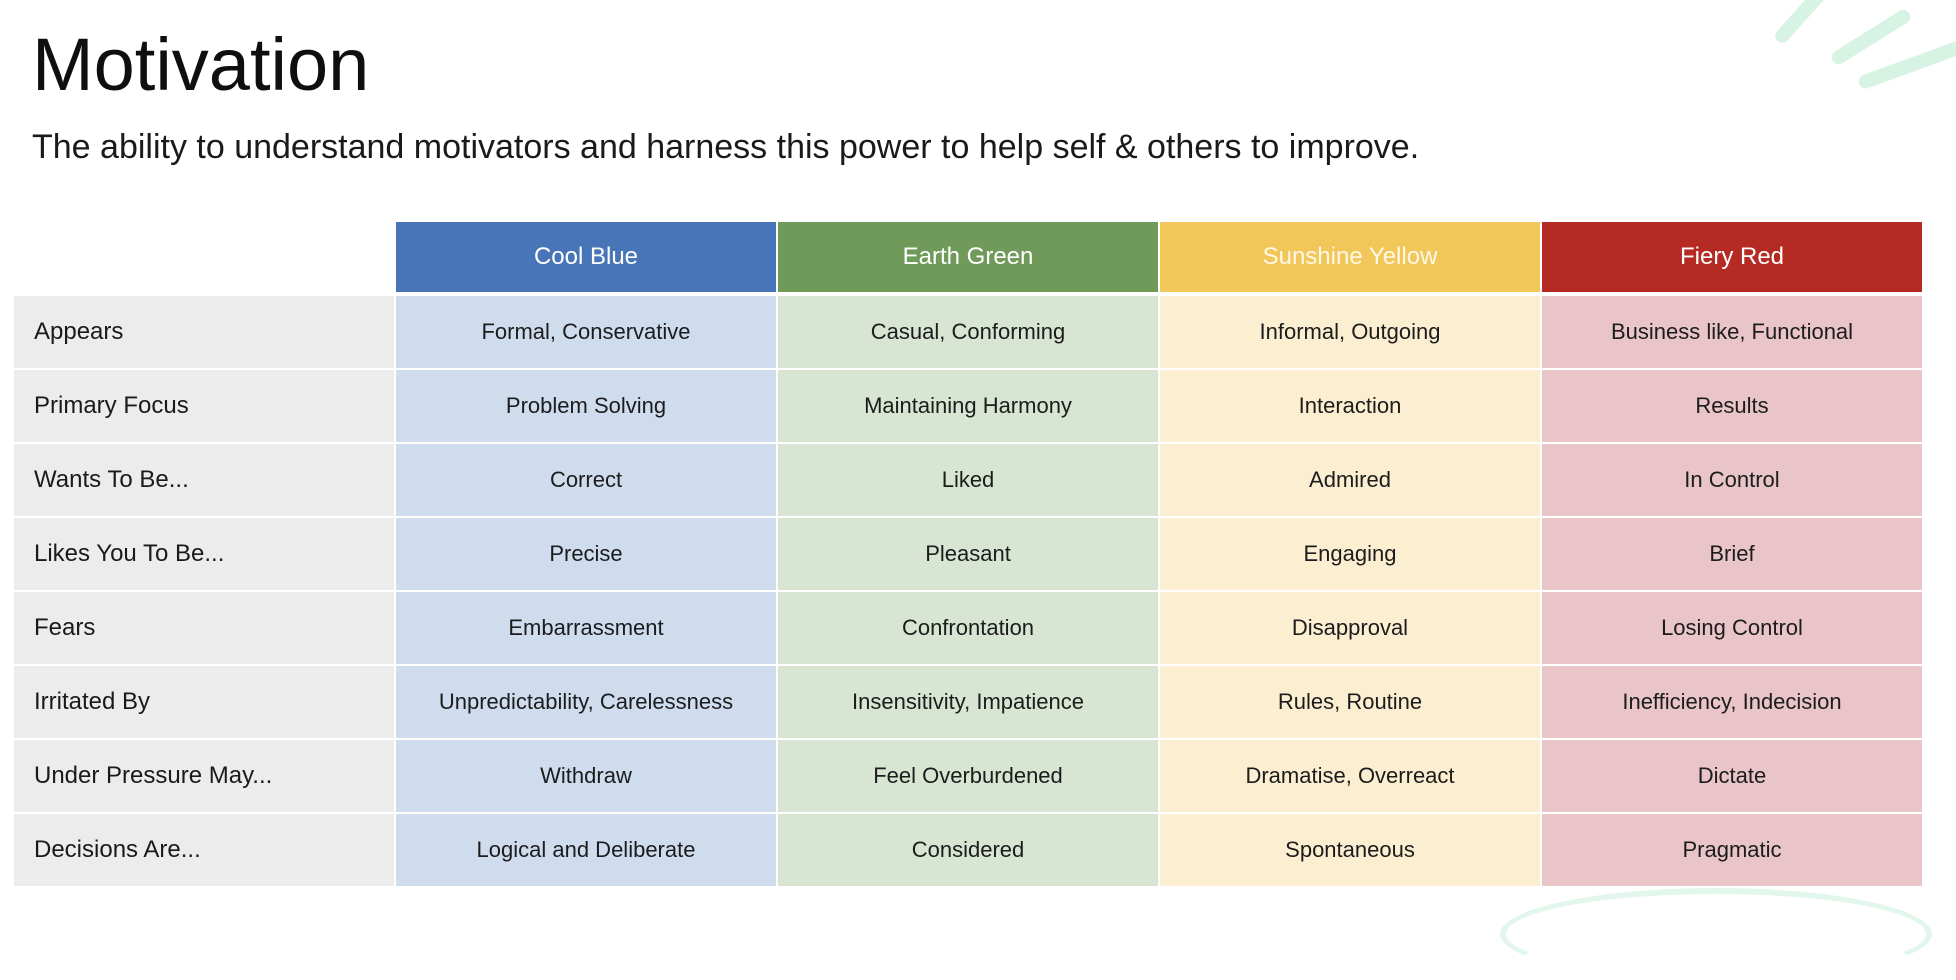  What do you see at coordinates (1350, 850) in the screenshot?
I see `table-cell: Spontaneous` at bounding box center [1350, 850].